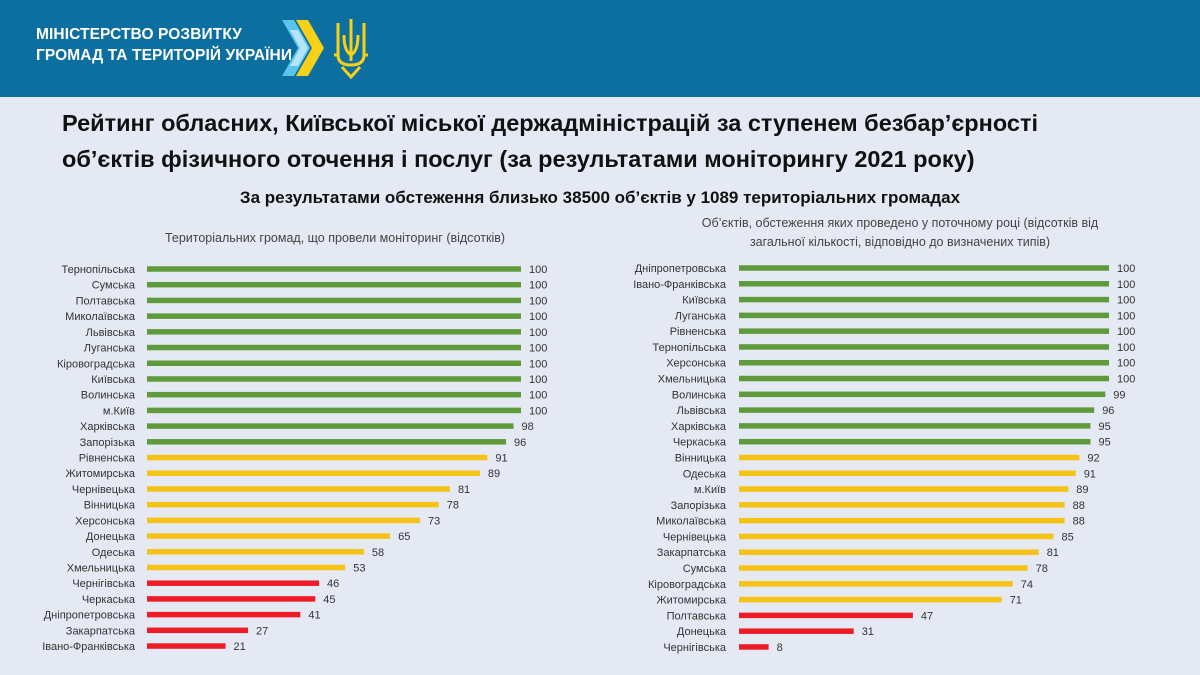 The height and width of the screenshot is (675, 1200). What do you see at coordinates (868, 632) in the screenshot?
I see `right-chart-value-label: 31` at bounding box center [868, 632].